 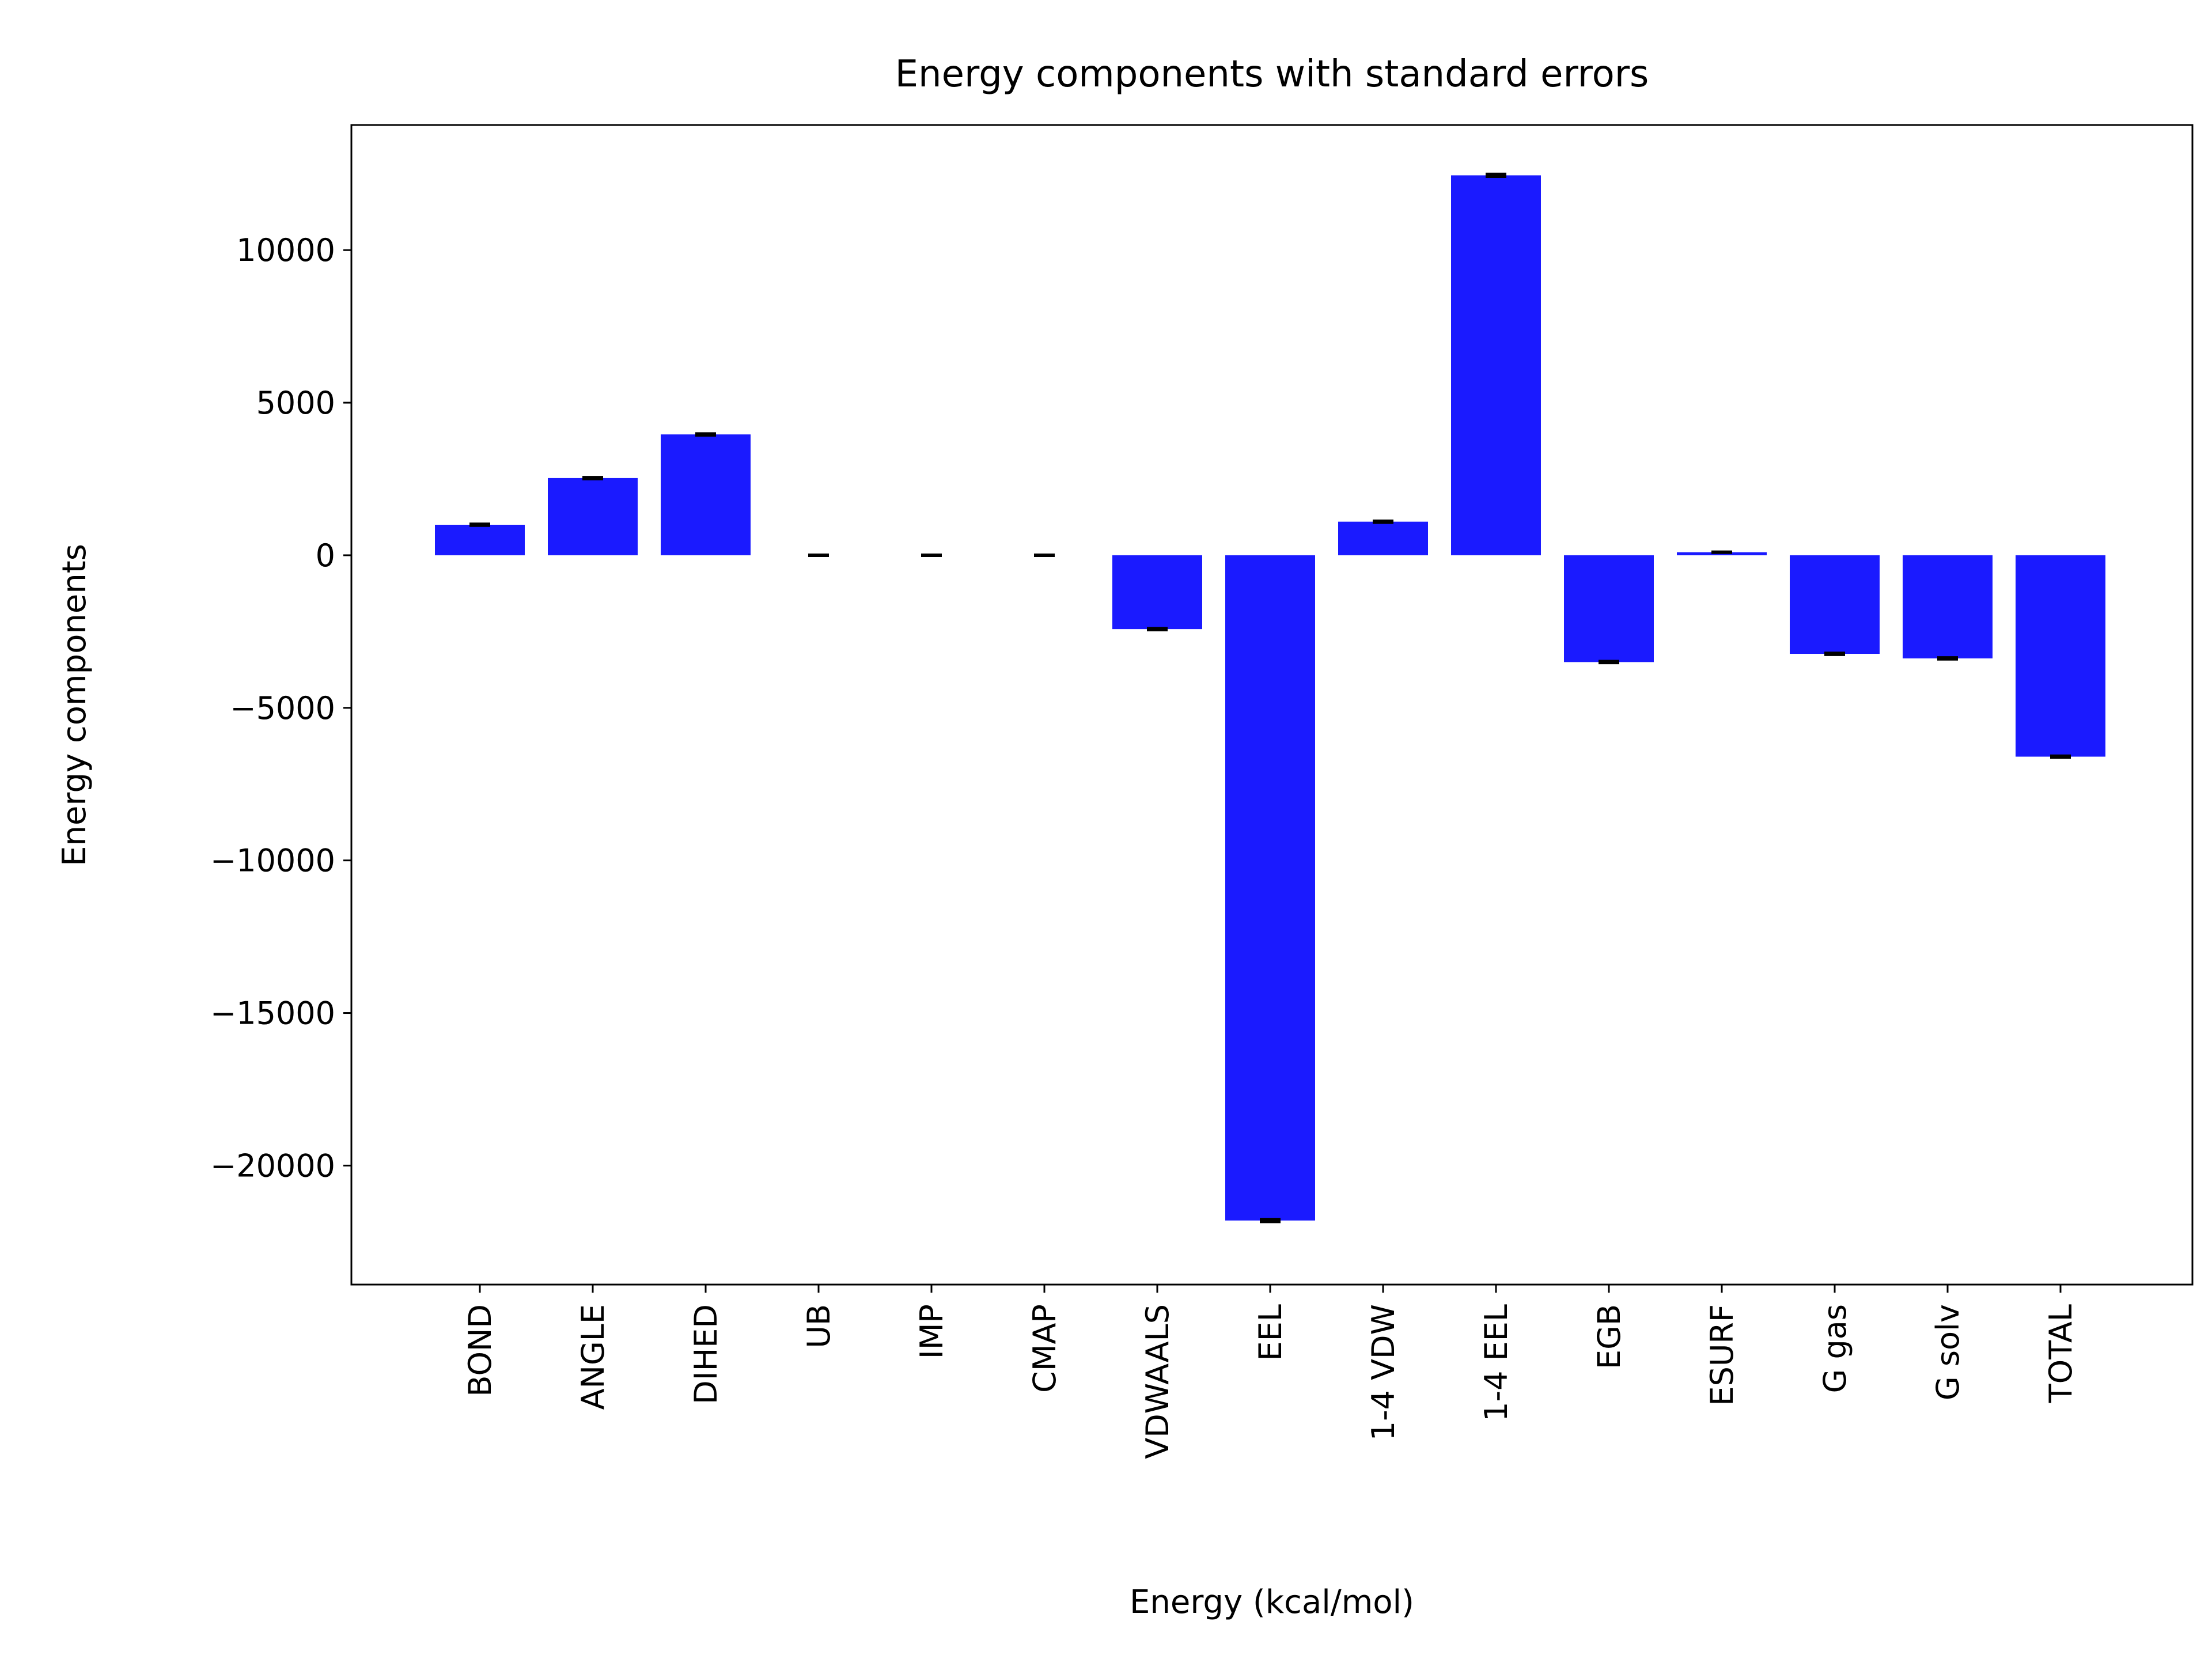 What do you see at coordinates (272, 1013) in the screenshot?
I see `y-tick-label: −15000` at bounding box center [272, 1013].